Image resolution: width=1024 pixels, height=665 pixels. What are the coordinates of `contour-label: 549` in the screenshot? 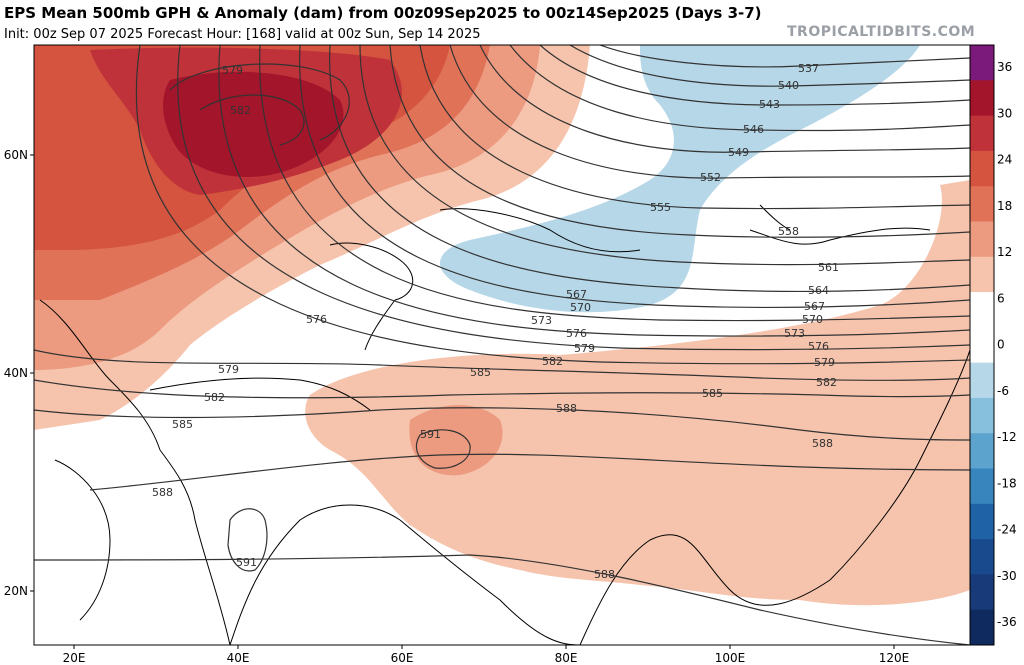 It's located at (738, 152).